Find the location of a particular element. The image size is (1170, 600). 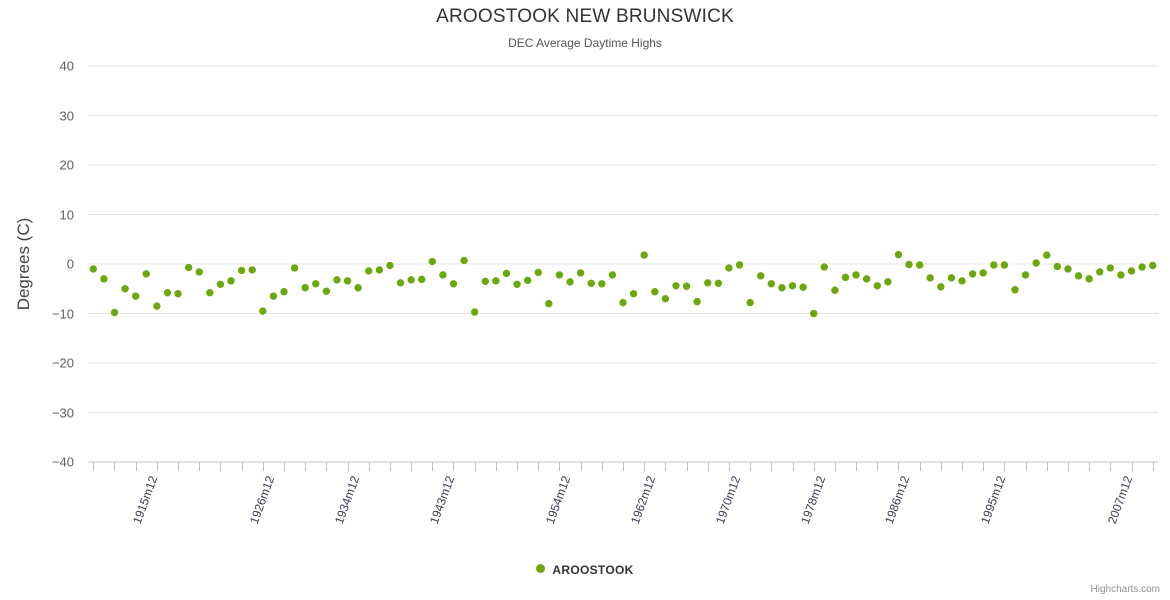

legend-item-aroostook: AROOSTOOK is located at coordinates (584, 569).